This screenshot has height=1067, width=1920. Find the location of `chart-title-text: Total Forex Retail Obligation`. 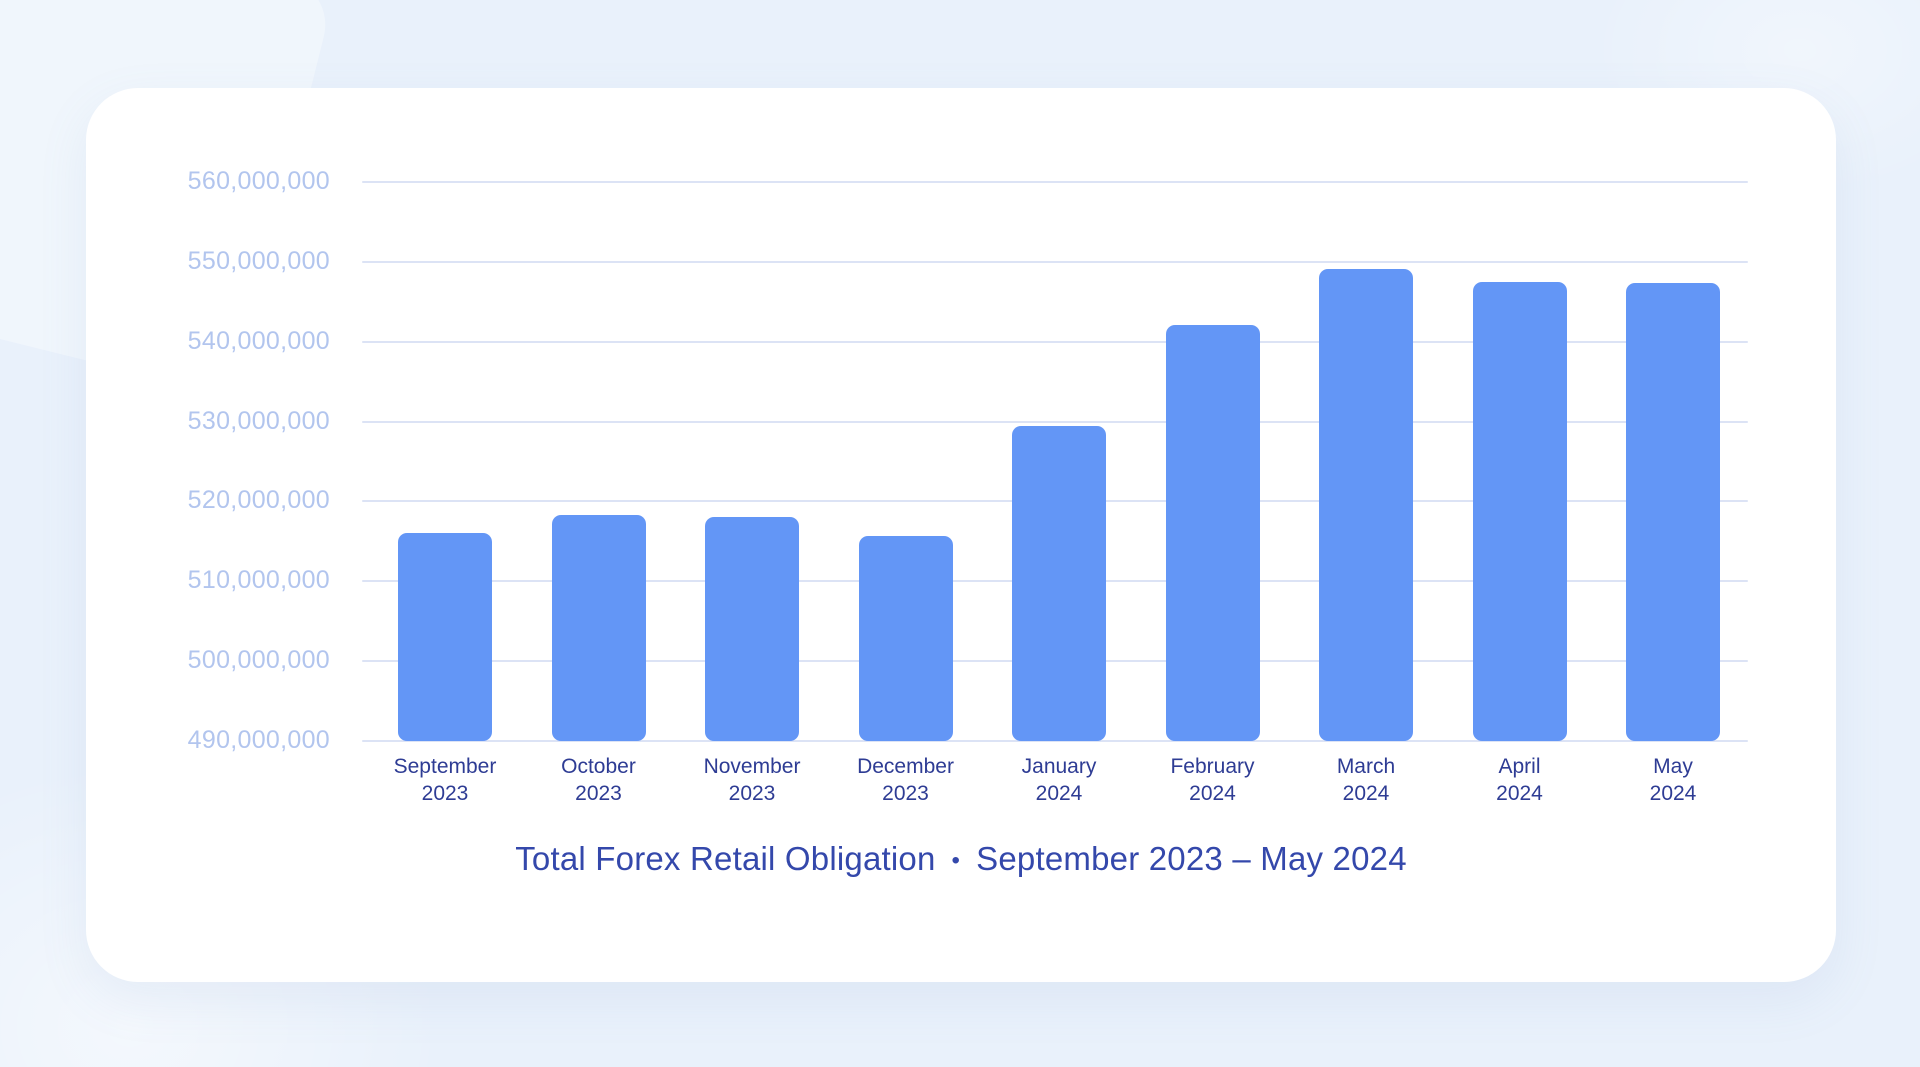

chart-title-text: Total Forex Retail Obligation is located at coordinates (725, 858).